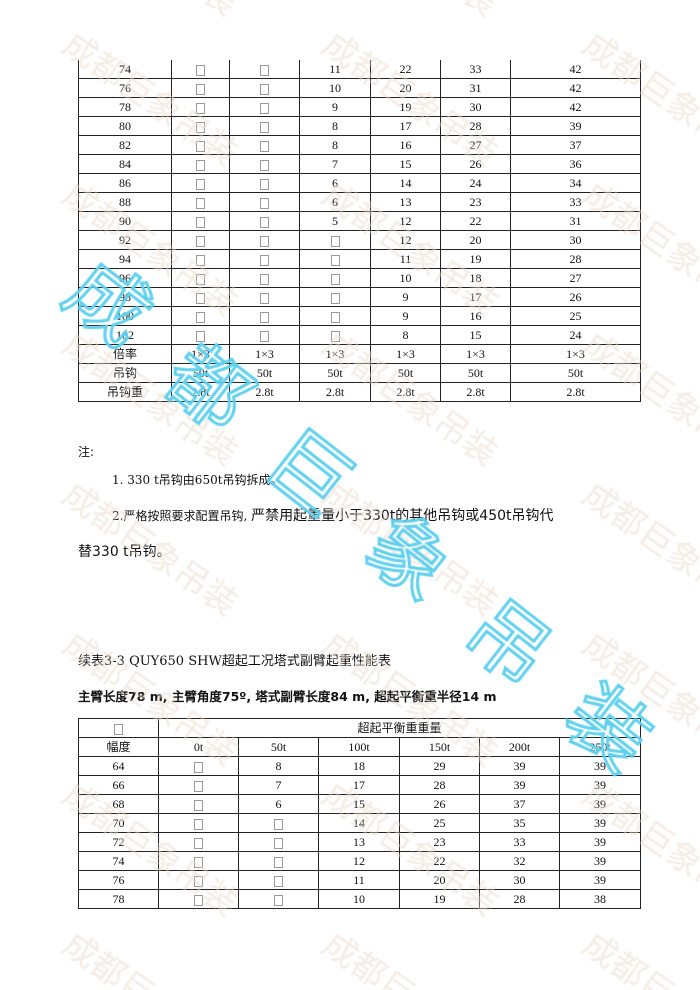 The width and height of the screenshot is (700, 990). I want to click on table-row: 76 11 20 30 39, so click(360, 880).